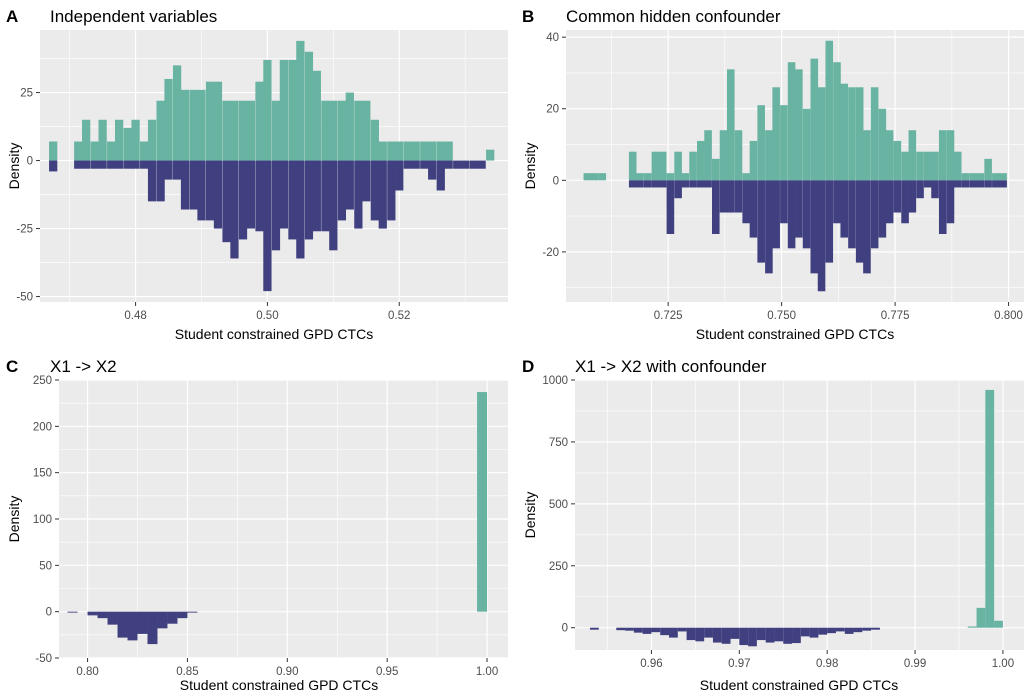  I want to click on x-tick-label: 0.96, so click(651, 664).